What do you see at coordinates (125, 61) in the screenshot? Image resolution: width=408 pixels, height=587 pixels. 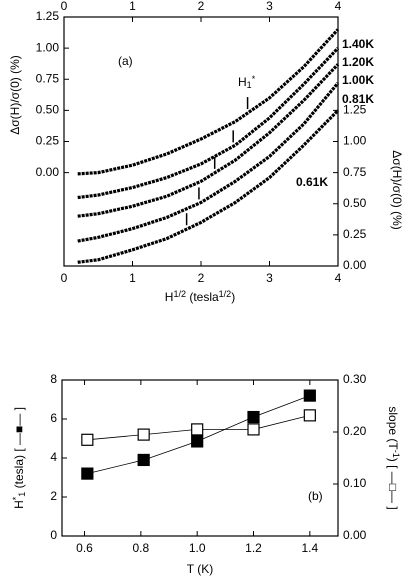 I see `panel-label: (a)` at bounding box center [125, 61].